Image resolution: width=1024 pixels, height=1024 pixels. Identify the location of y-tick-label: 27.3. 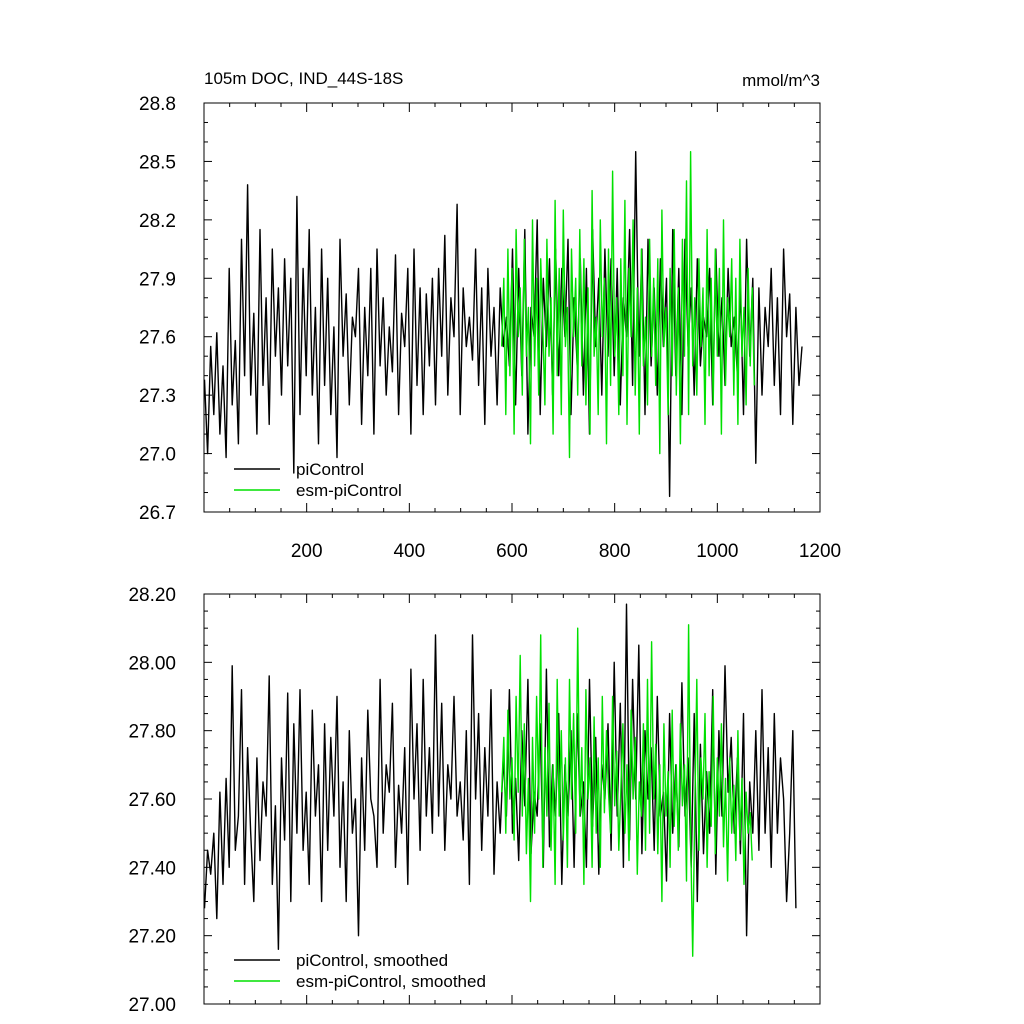
(157, 396).